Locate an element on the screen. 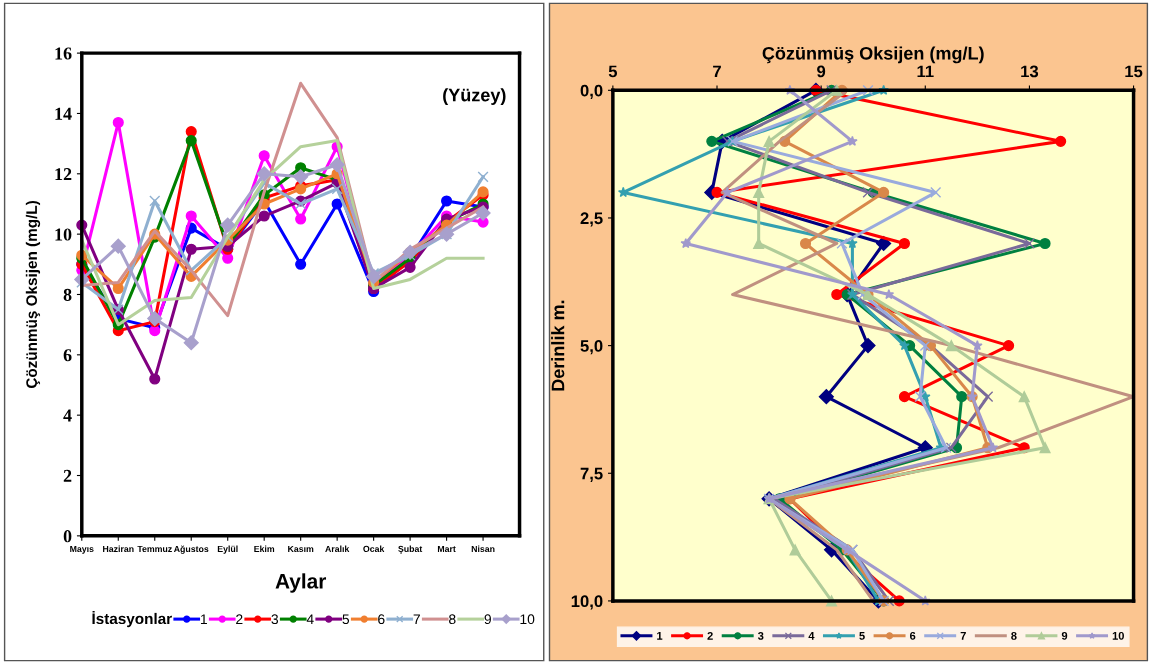 The width and height of the screenshot is (1152, 664). y-tick-label: 6 is located at coordinates (67, 355).